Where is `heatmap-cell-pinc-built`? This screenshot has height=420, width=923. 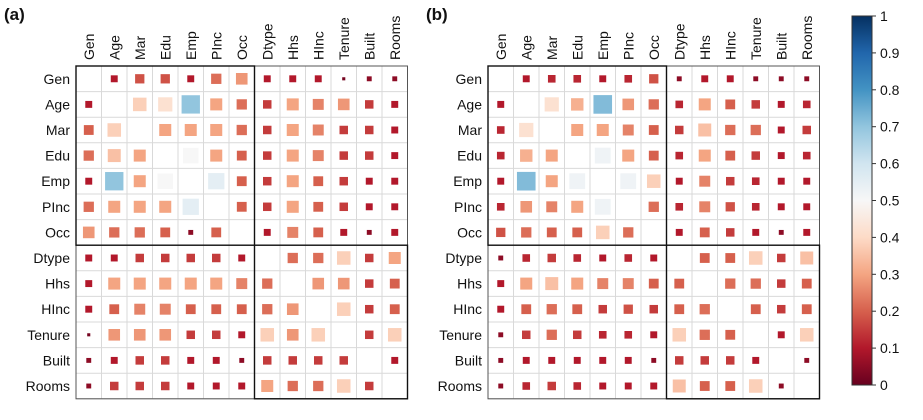 heatmap-cell-pinc-built is located at coordinates (781, 207).